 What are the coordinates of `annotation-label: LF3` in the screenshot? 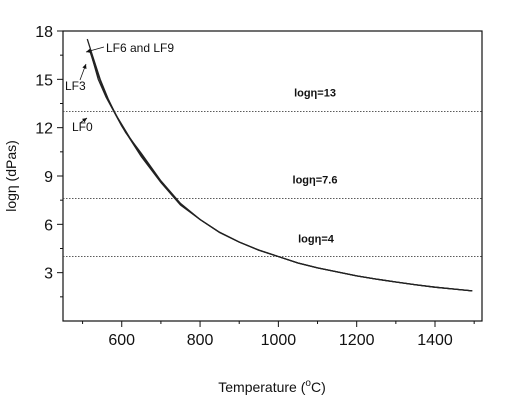 It's located at (75, 86).